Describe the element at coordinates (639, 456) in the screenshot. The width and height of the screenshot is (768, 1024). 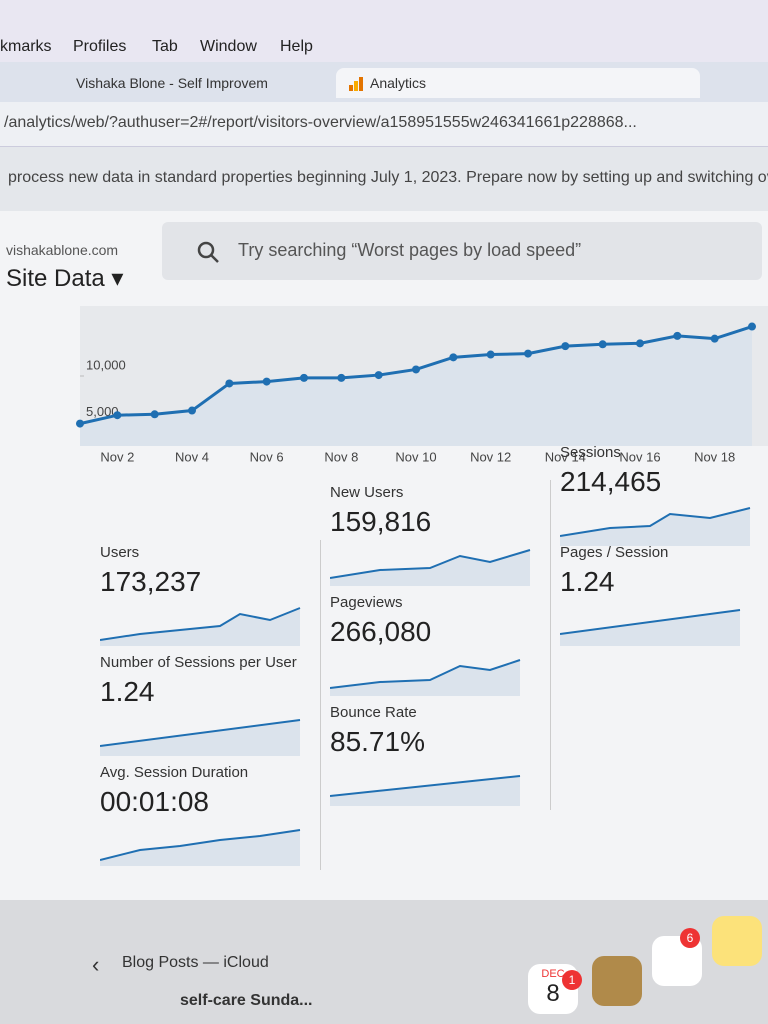
I see `x-tick-label: Nov 16` at that location.